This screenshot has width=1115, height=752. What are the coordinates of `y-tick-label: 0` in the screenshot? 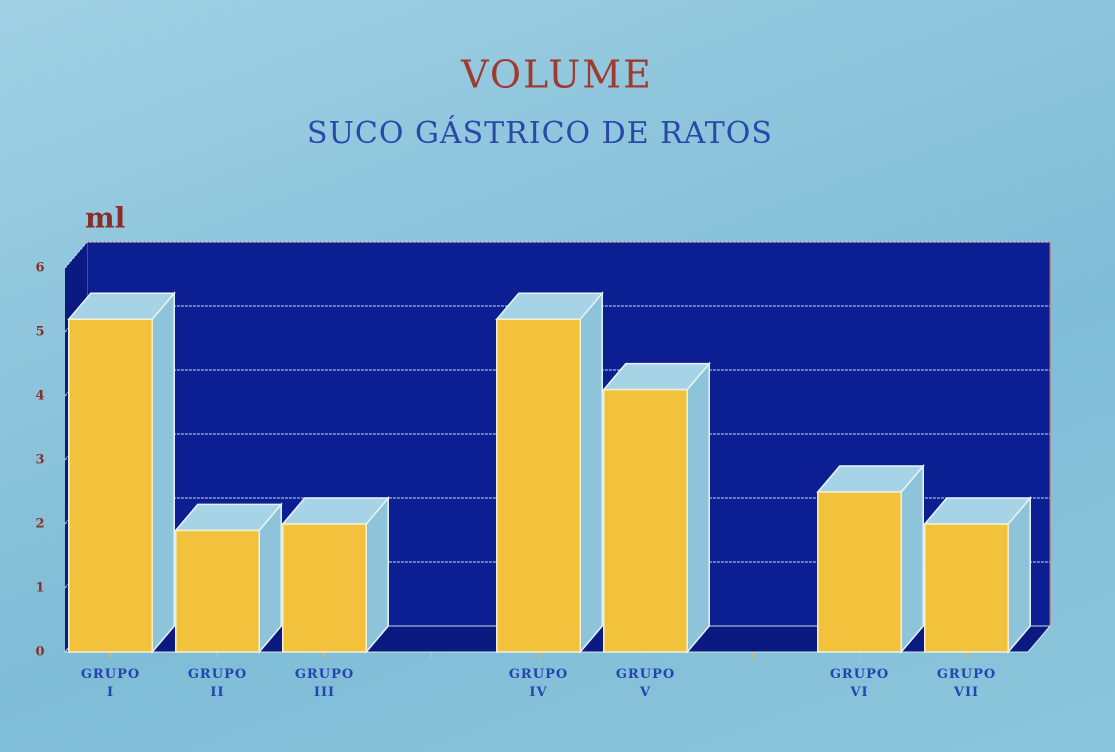 It's located at (39, 652).